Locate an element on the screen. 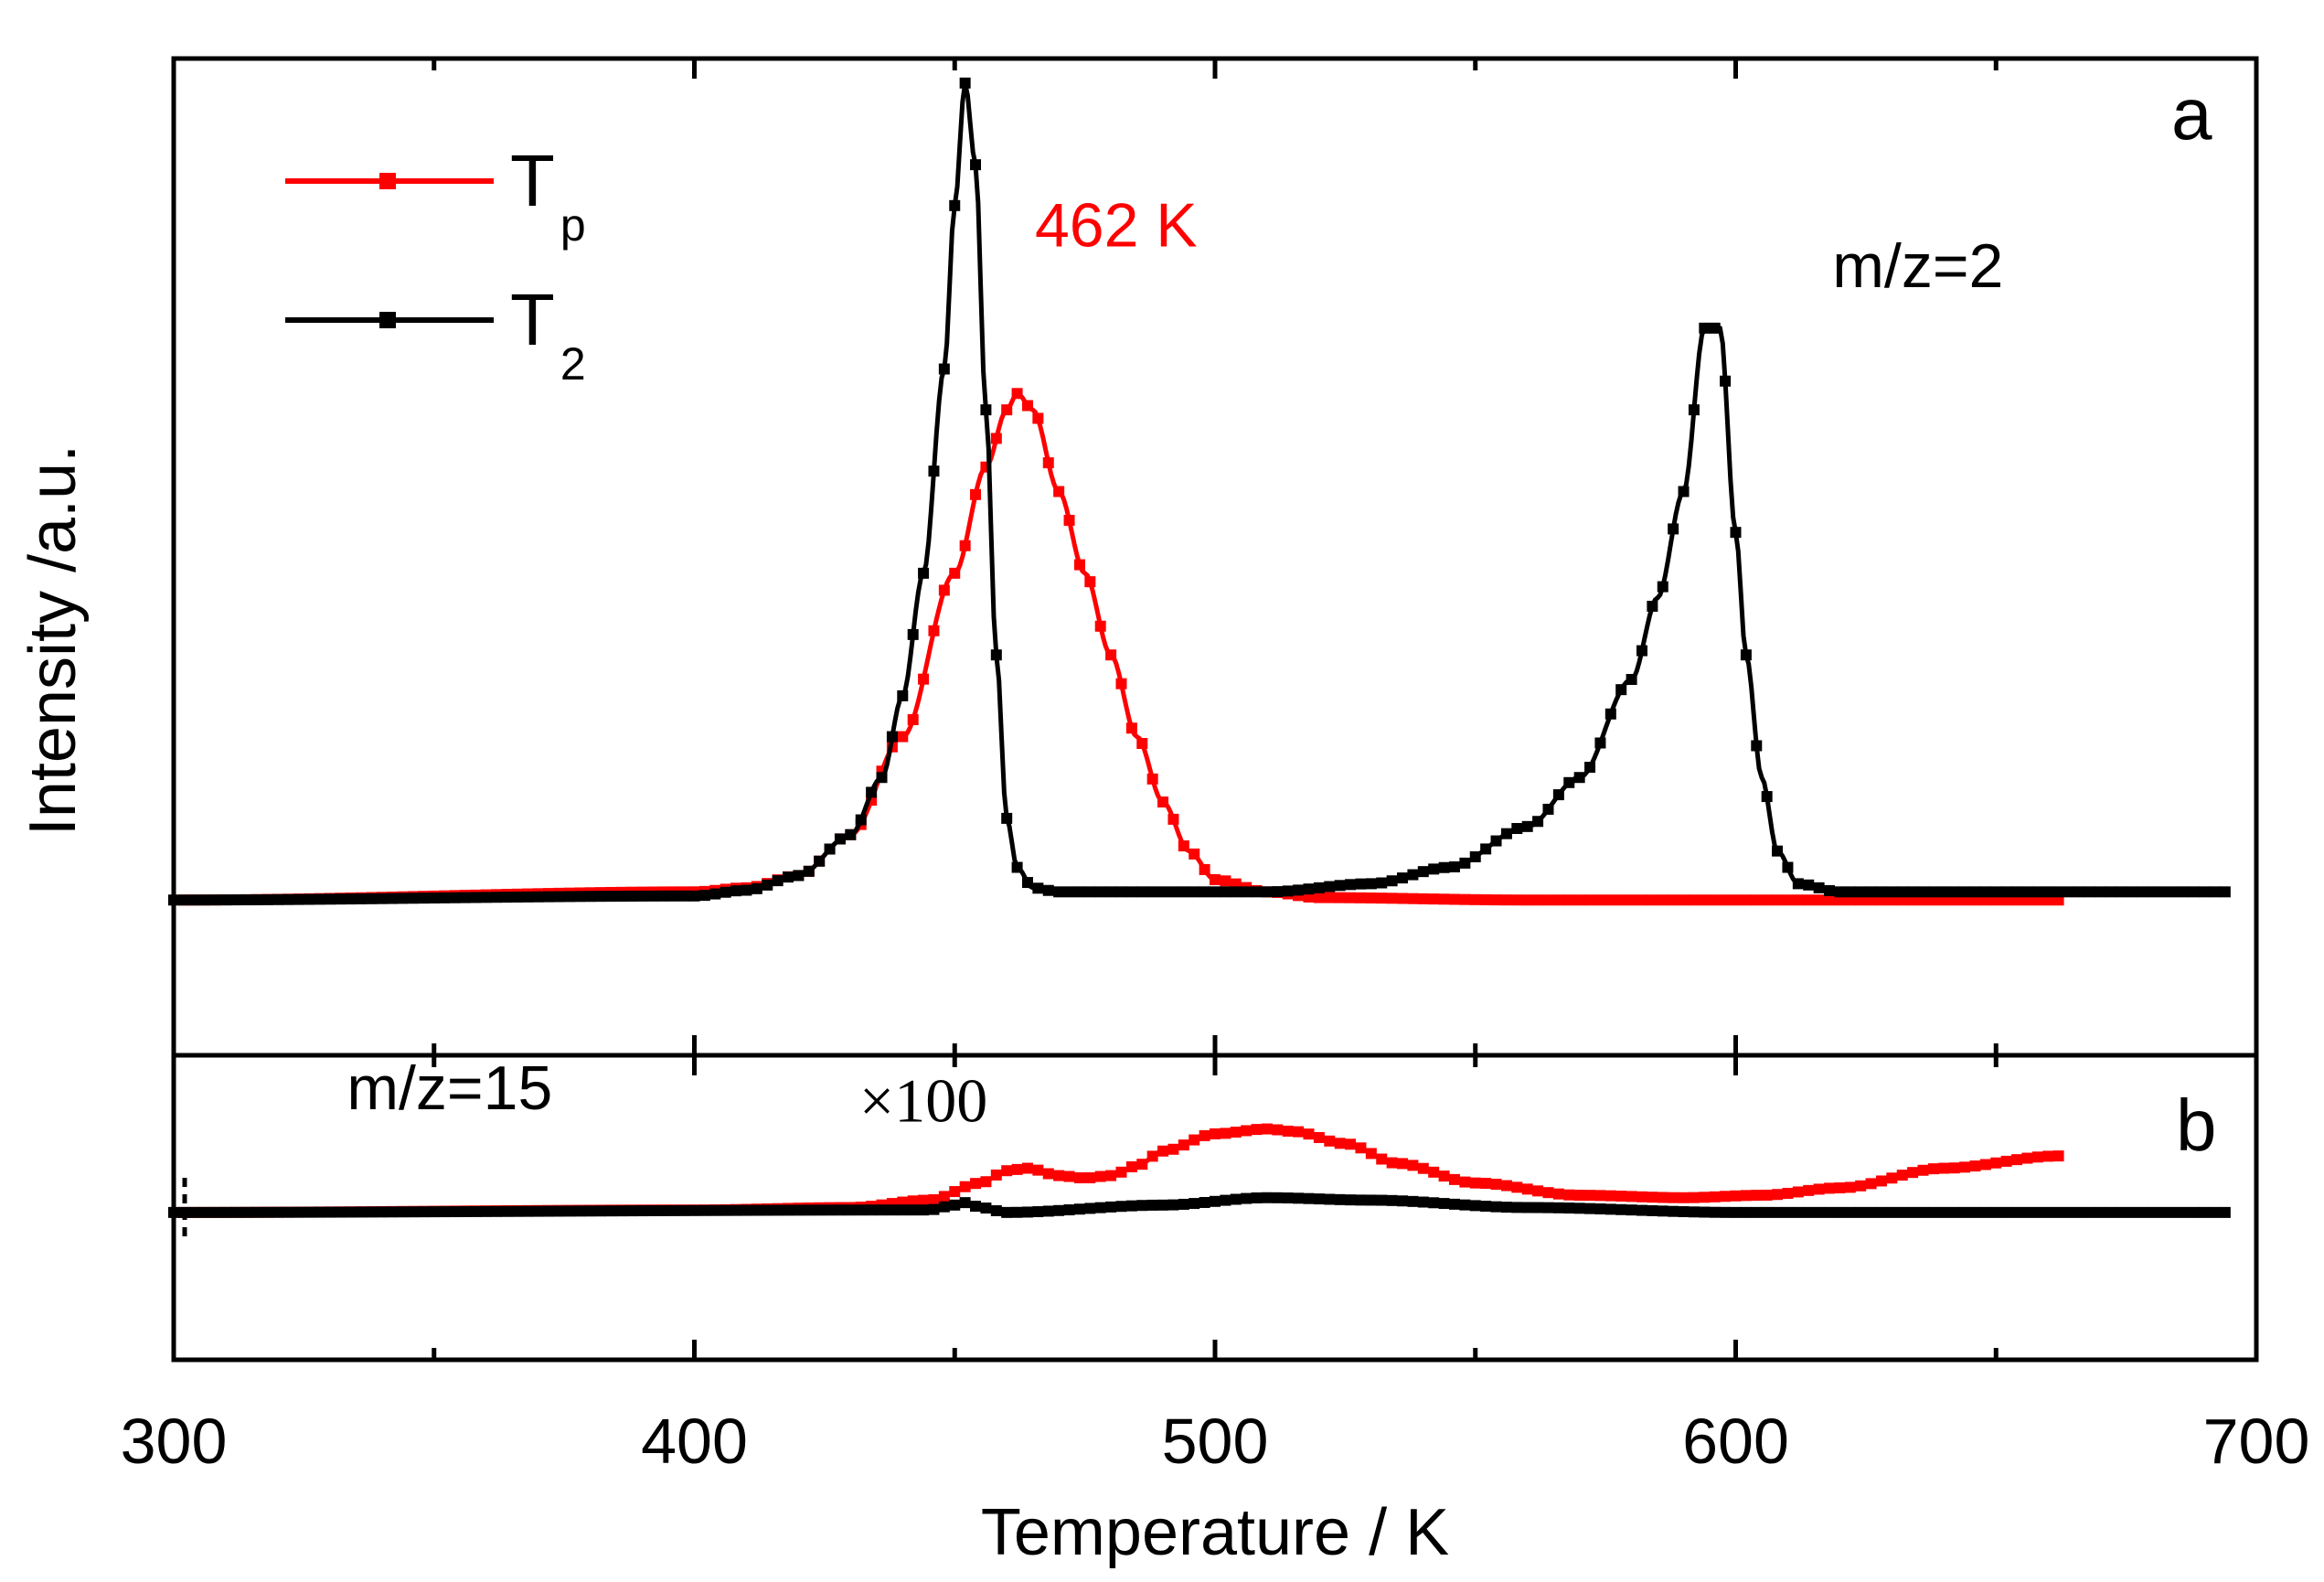  legend-item-t2: T2 is located at coordinates (435, 334).